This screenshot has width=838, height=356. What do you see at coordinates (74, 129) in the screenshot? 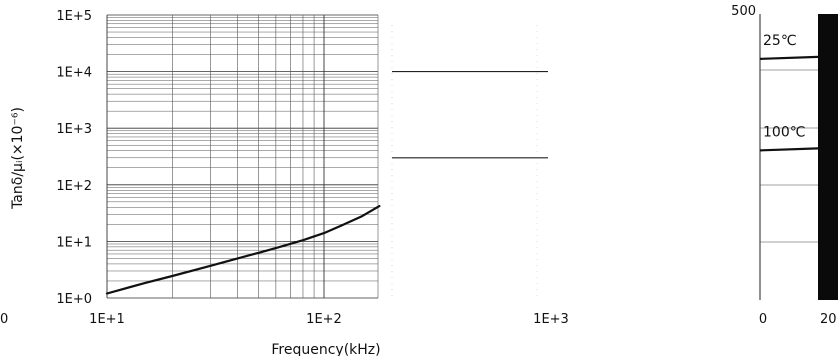
I see `y-tick-label: 1E+3` at bounding box center [74, 129].